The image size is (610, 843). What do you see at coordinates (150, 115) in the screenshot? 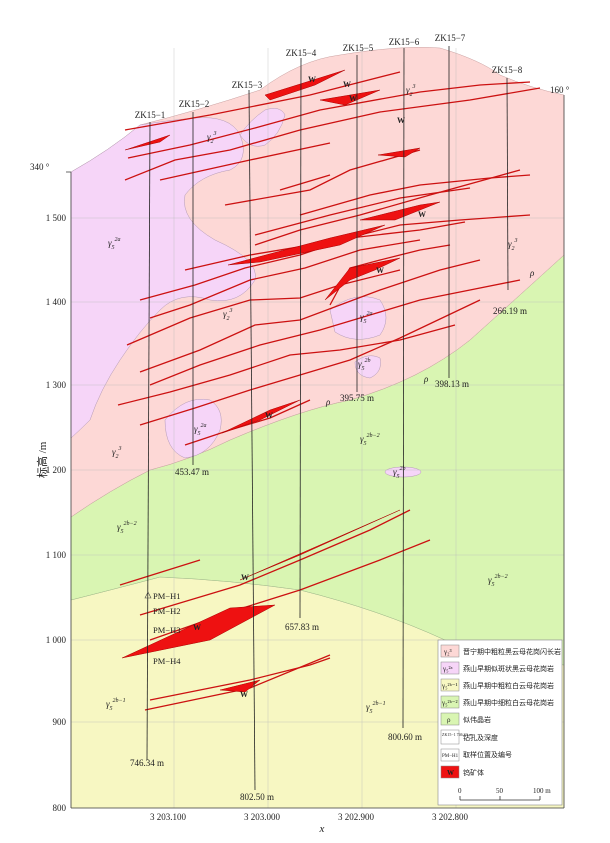
I see `borehole-name: ZK15−1` at bounding box center [150, 115].